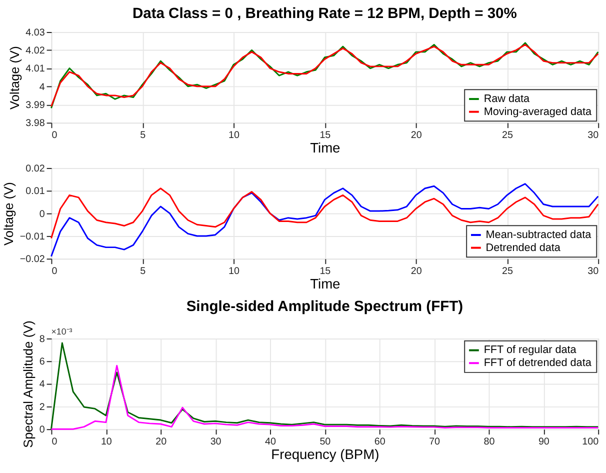 This screenshot has width=606, height=473. What do you see at coordinates (42, 407) in the screenshot?
I see `y-tick-label: 2` at bounding box center [42, 407].